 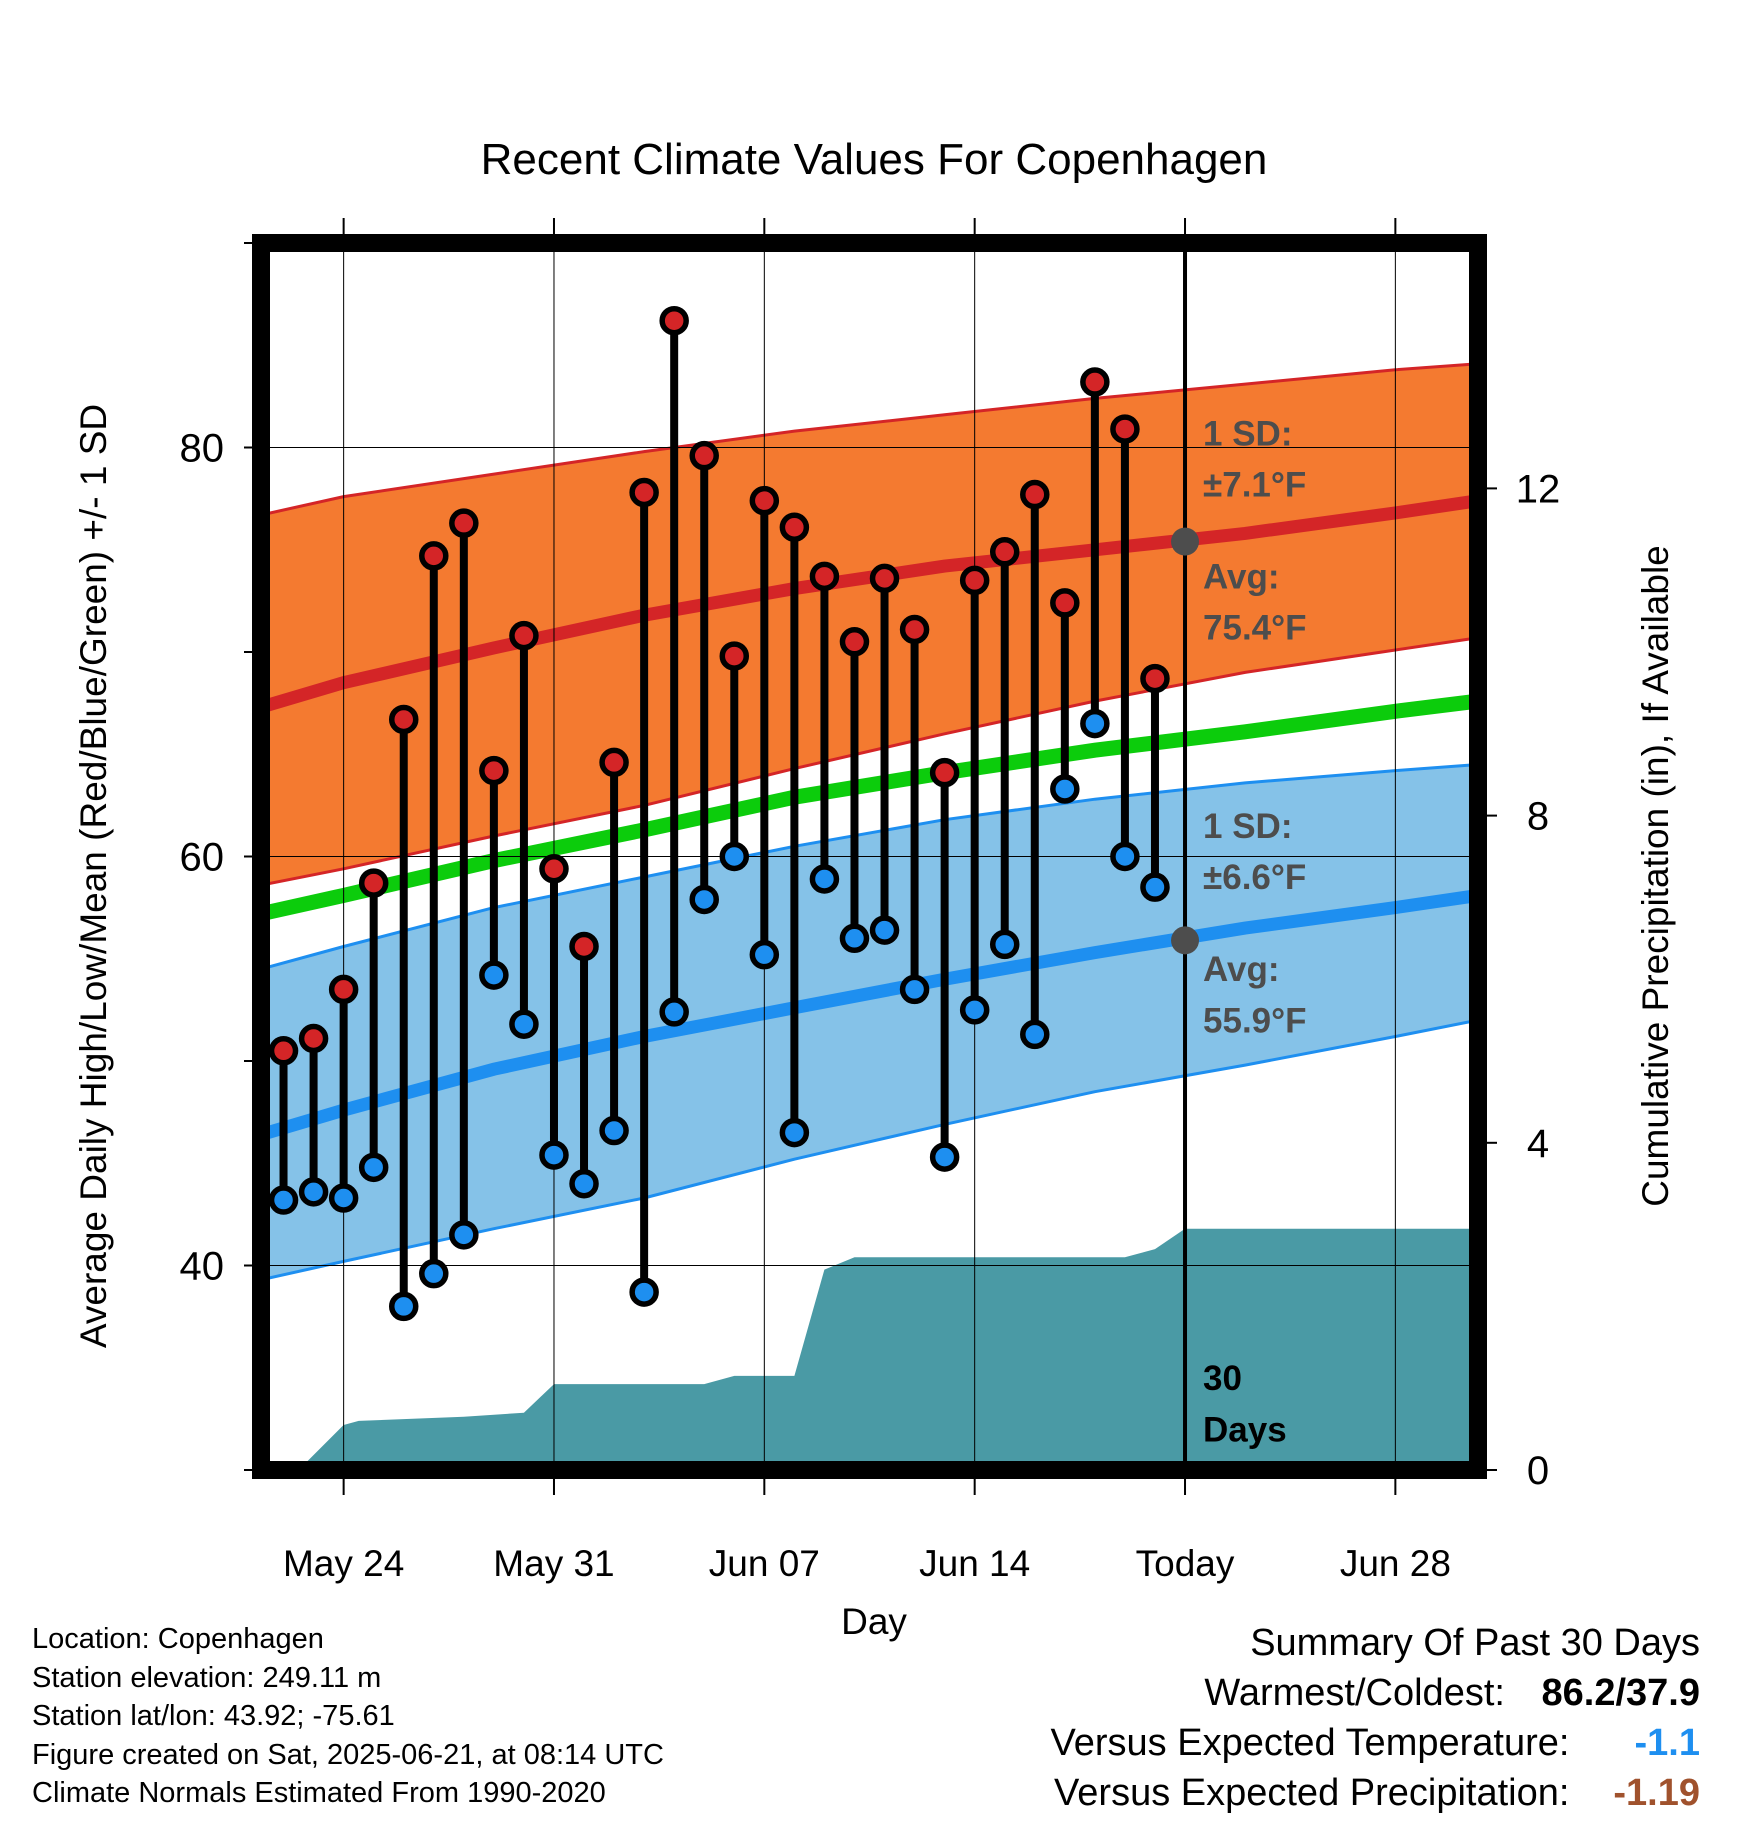 I want to click on high-band-upper-edge, so click(x=869, y=439).